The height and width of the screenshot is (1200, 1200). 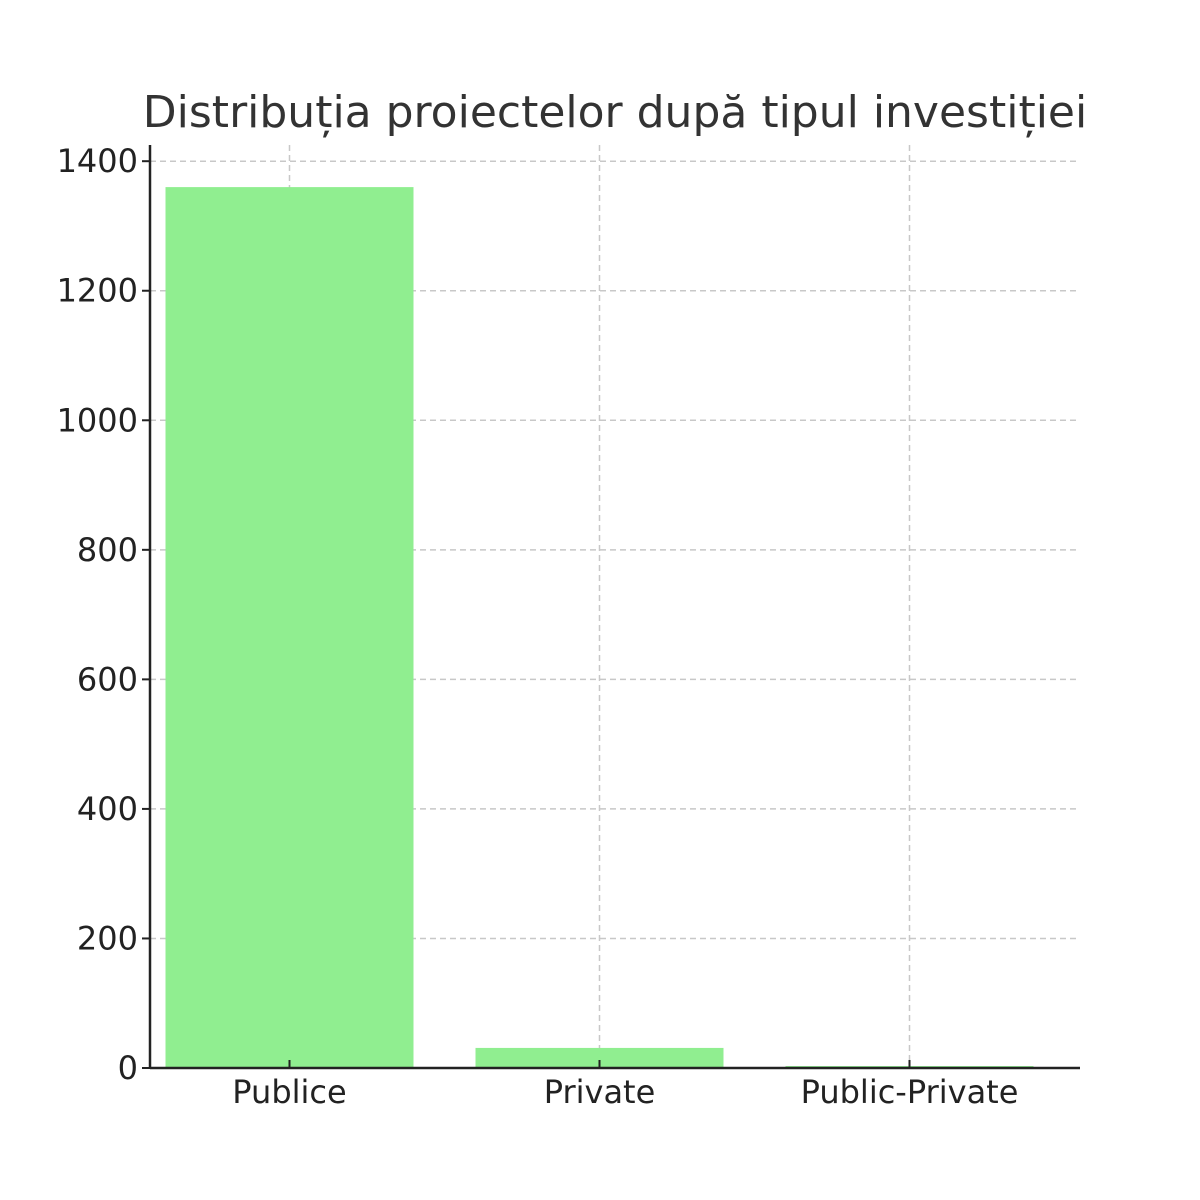 I want to click on x-tick-label: Publice, so click(x=289, y=1092).